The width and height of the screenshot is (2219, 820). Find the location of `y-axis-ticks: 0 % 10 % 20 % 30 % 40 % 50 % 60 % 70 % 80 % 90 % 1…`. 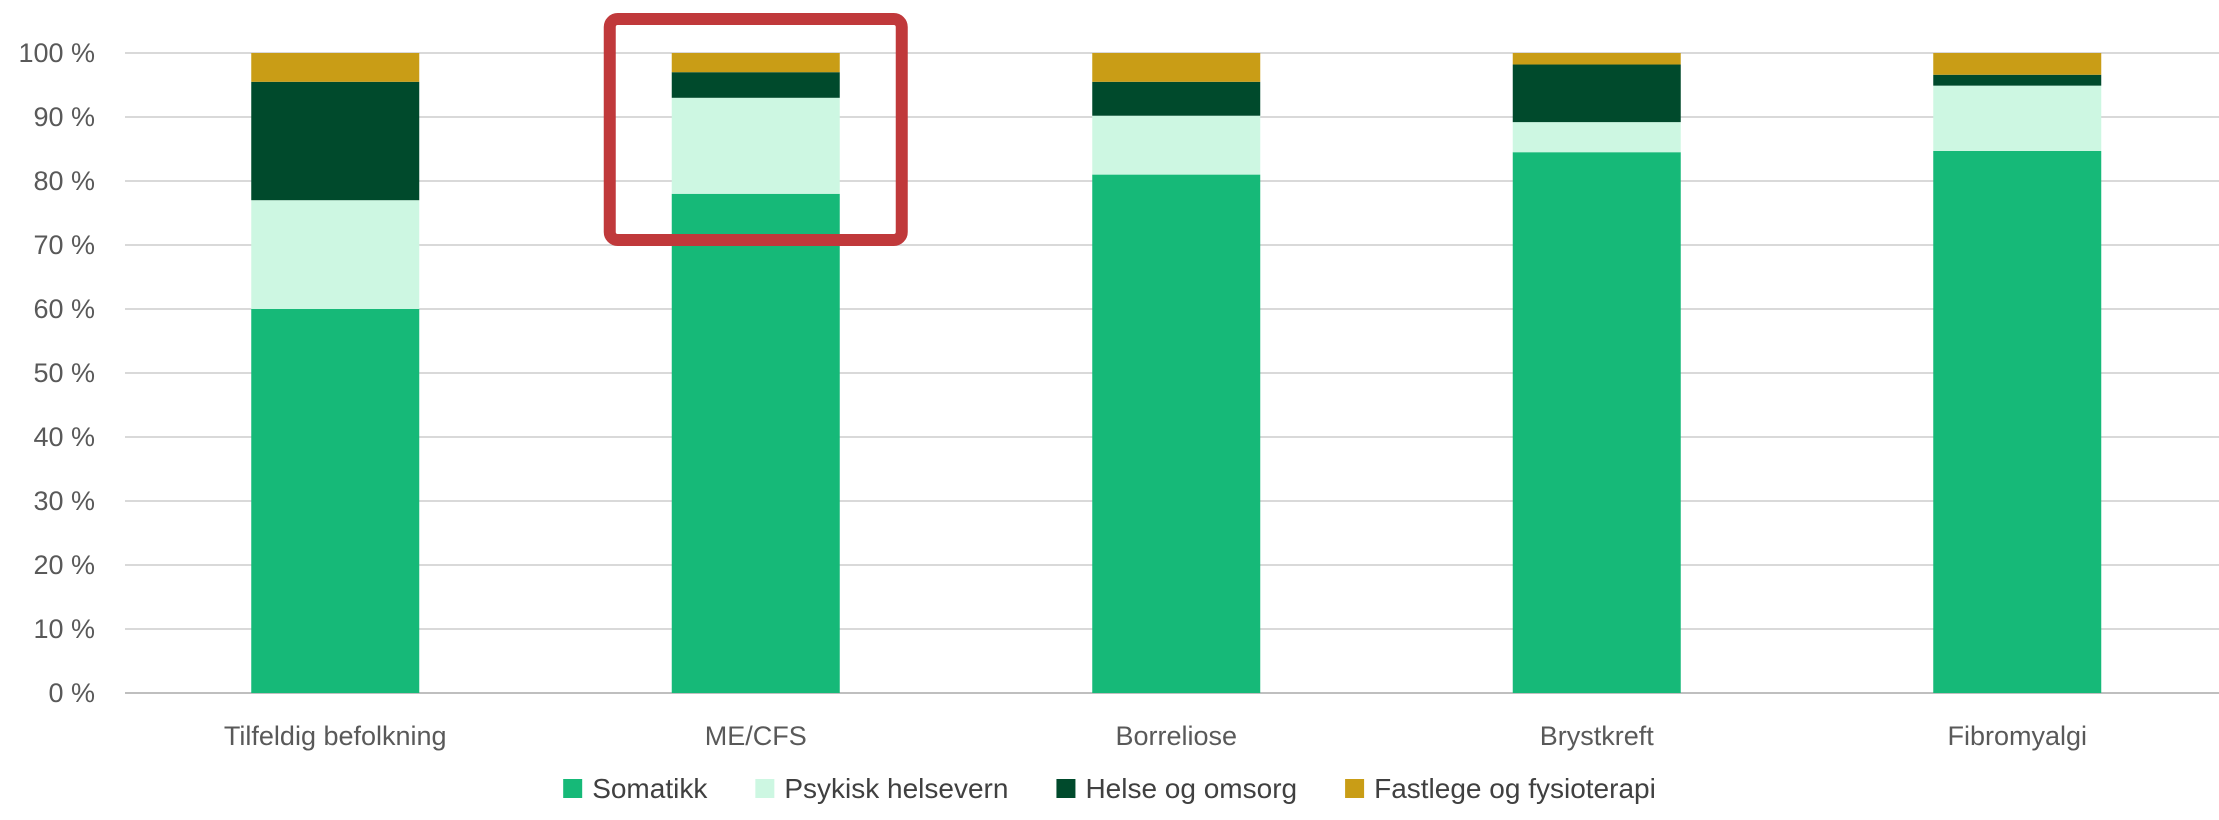

y-axis-ticks: 0 % 10 % 20 % 30 % 40 % 50 % 60 % 70 % 80 % 90 % 1… is located at coordinates (56, 373).